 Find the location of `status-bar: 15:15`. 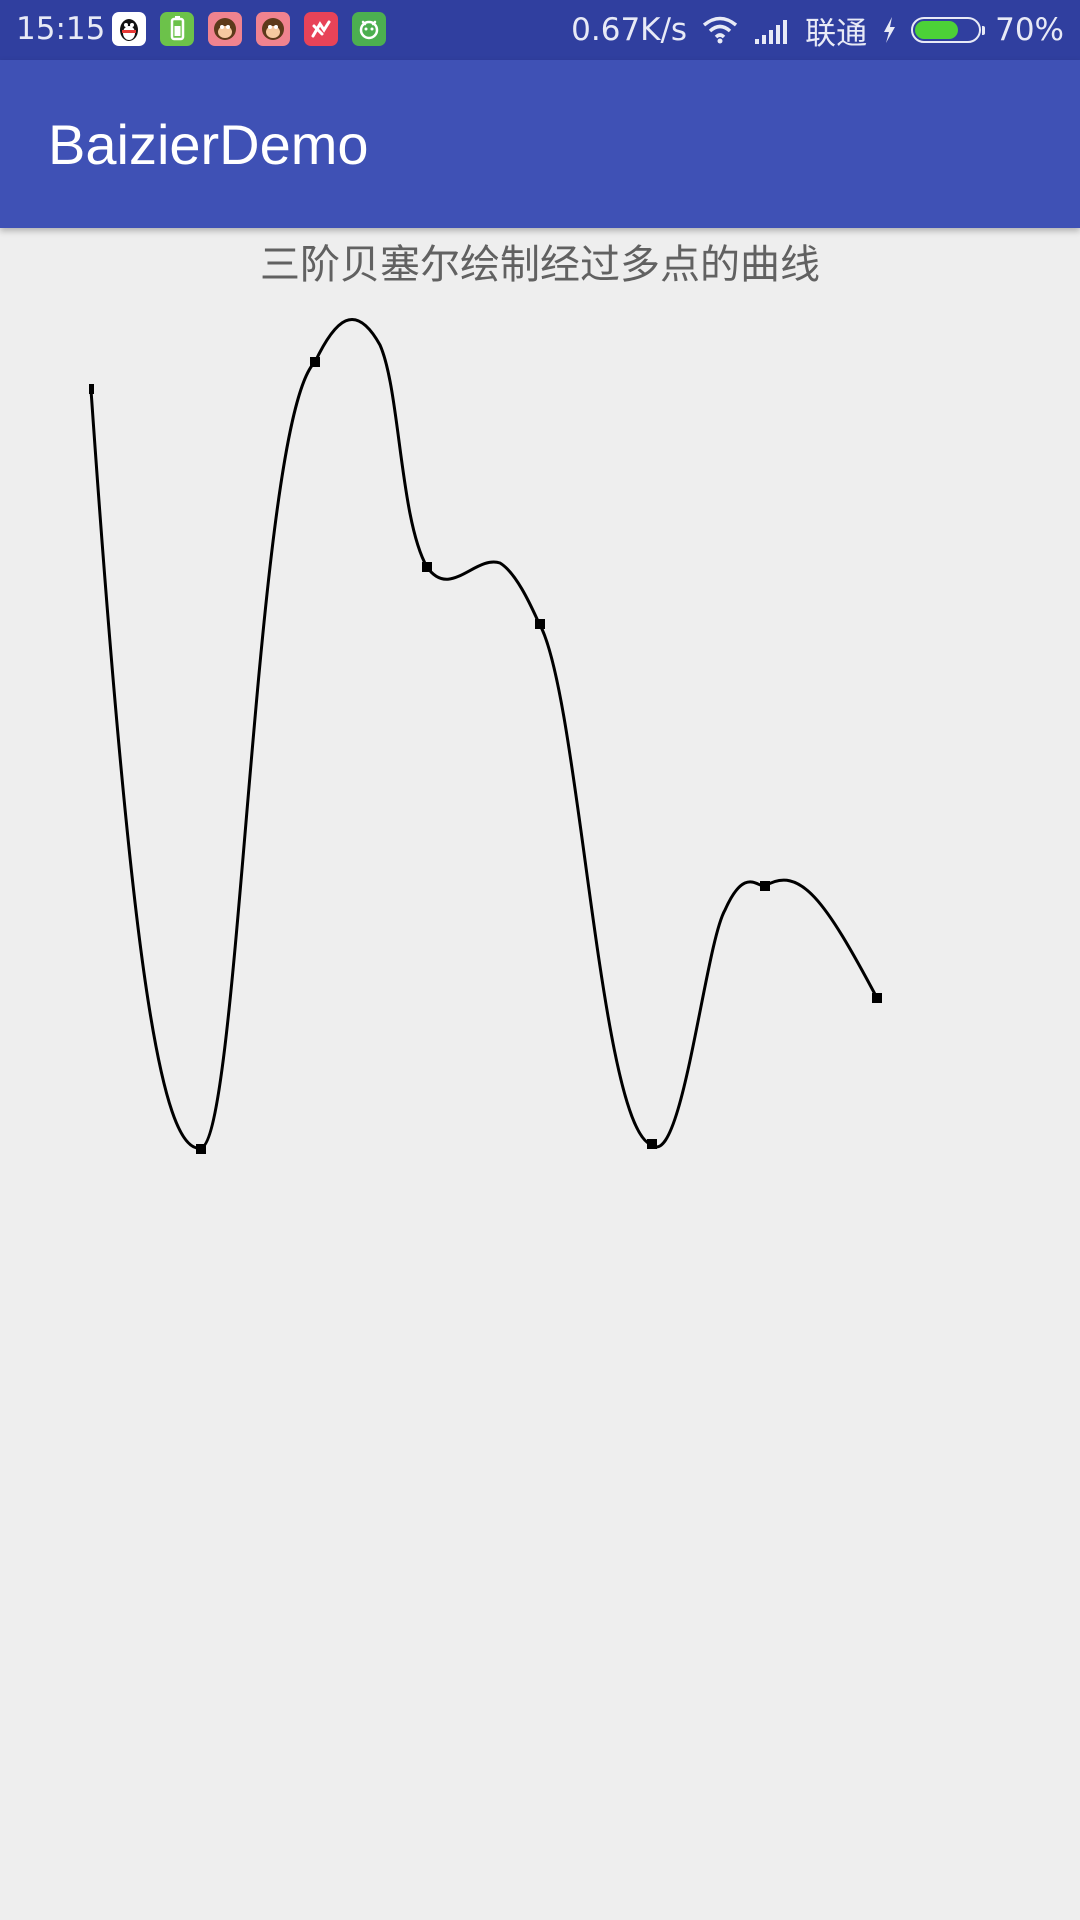

status-bar: 15:15 is located at coordinates (540, 30).